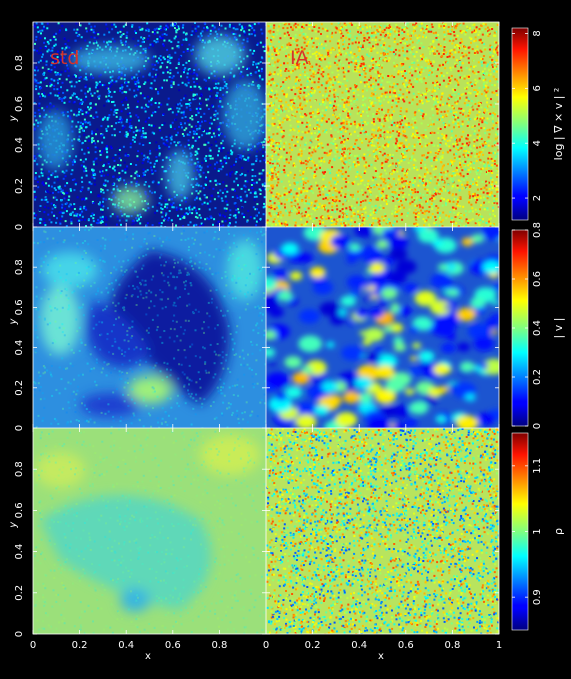 The height and width of the screenshot is (679, 571). What do you see at coordinates (499, 645) in the screenshot?
I see `x-tick-label: 1` at bounding box center [499, 645].